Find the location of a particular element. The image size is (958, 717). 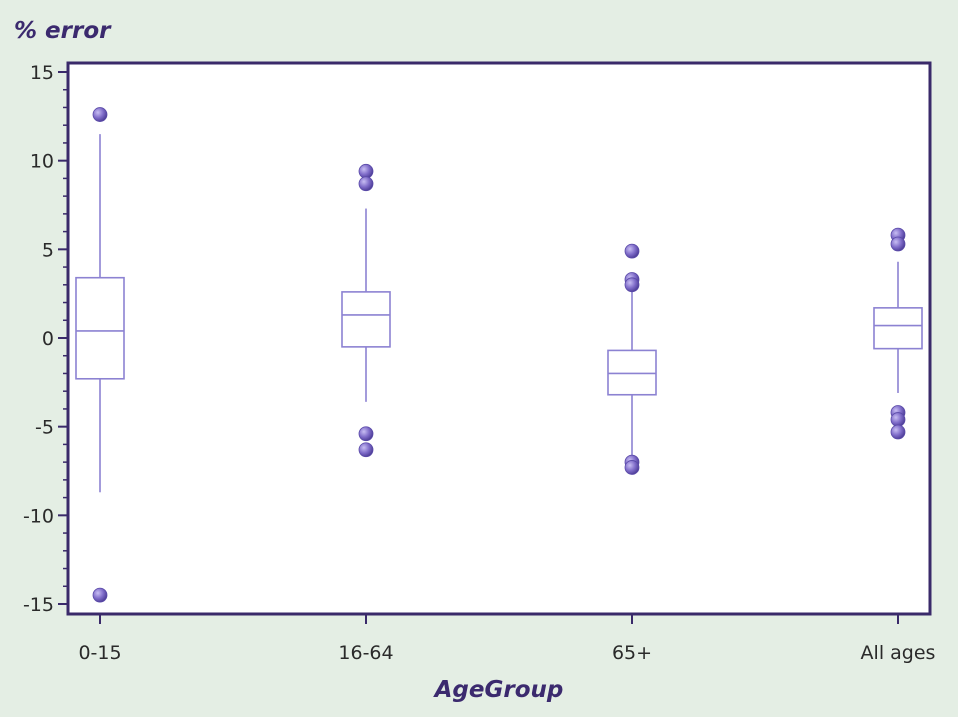

y-tick-label: -10 is located at coordinates (38, 516).